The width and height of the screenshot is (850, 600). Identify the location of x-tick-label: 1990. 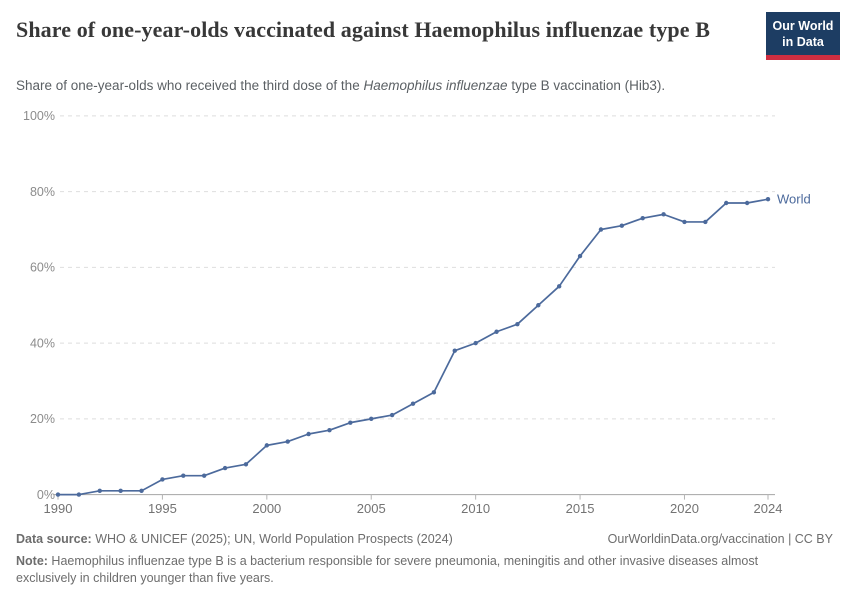
(58, 508).